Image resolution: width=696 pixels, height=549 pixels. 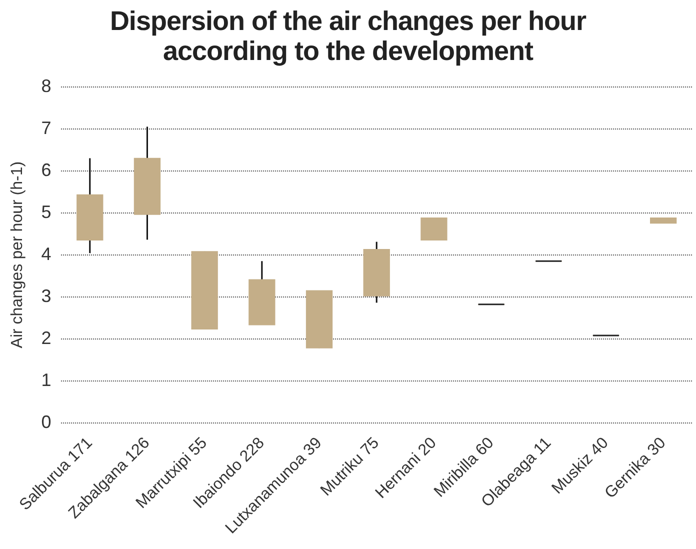 I want to click on y-tick-label: 2, so click(x=46, y=338).